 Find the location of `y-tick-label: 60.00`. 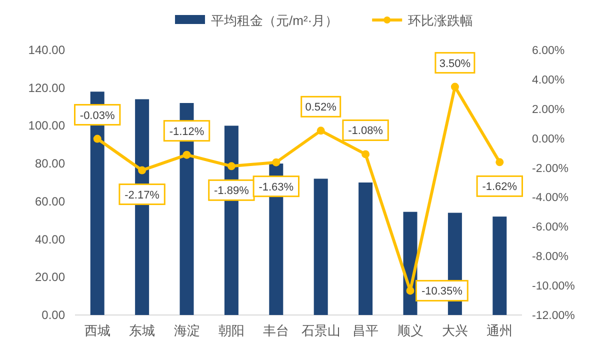

y-tick-label: 60.00 is located at coordinates (50, 201).